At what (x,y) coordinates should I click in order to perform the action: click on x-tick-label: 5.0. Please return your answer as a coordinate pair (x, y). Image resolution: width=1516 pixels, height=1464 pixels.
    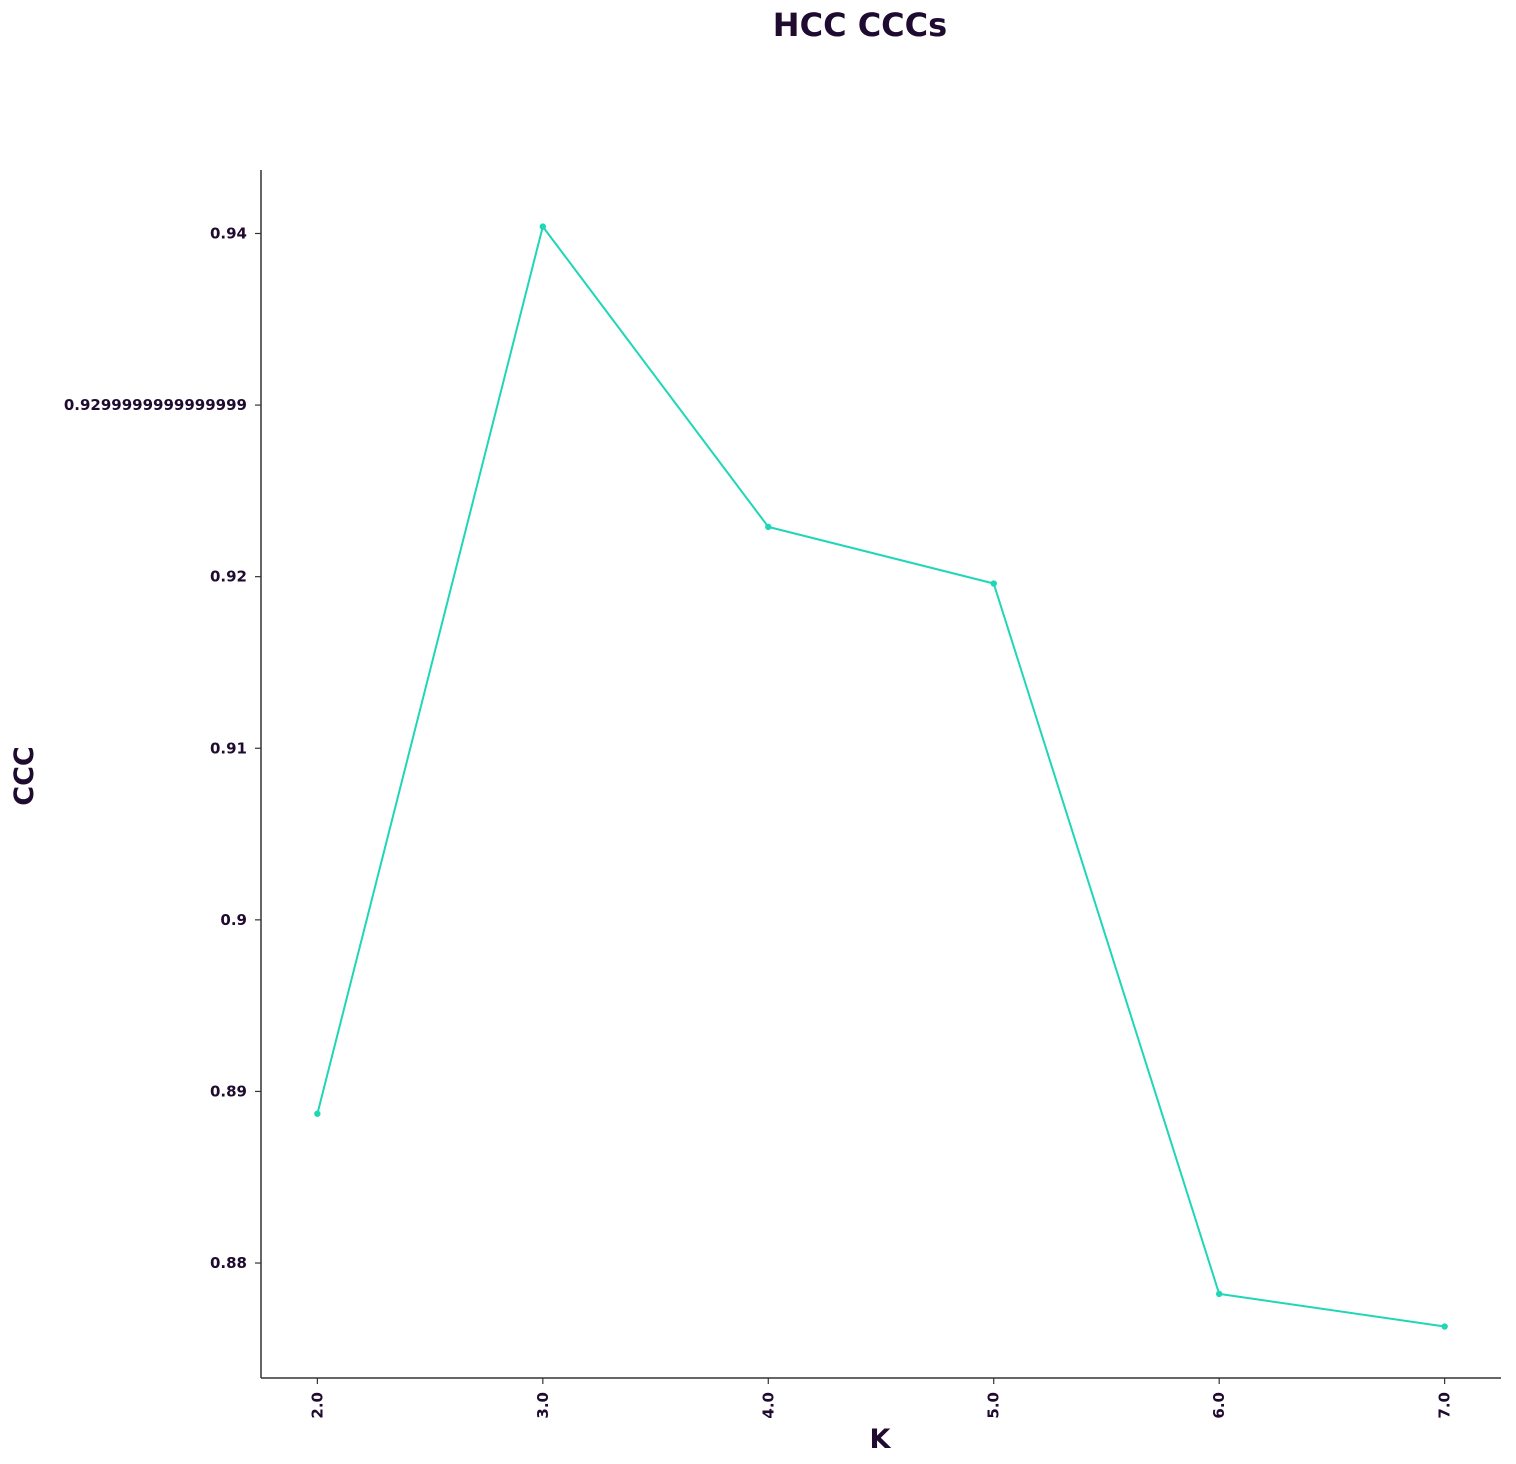
    Looking at the image, I should click on (994, 1405).